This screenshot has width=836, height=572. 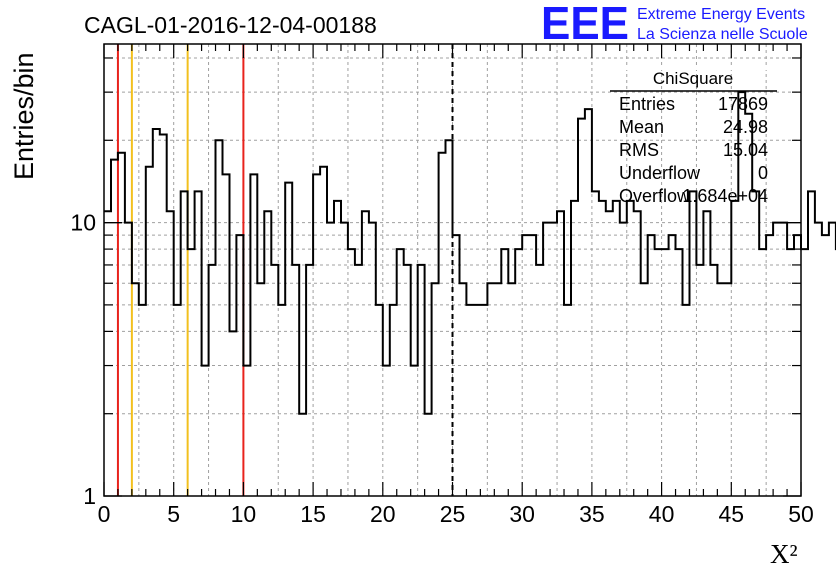 I want to click on x-tick-label: 20, so click(x=383, y=514).